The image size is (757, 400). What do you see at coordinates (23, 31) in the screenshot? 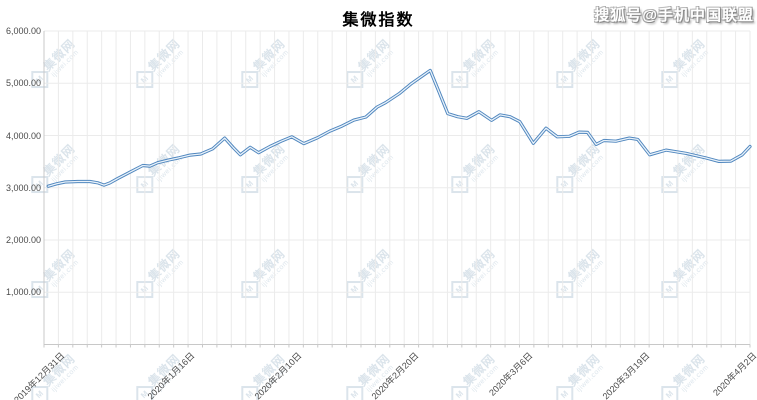
I see `y-tick-label: 6,000.00` at bounding box center [23, 31].